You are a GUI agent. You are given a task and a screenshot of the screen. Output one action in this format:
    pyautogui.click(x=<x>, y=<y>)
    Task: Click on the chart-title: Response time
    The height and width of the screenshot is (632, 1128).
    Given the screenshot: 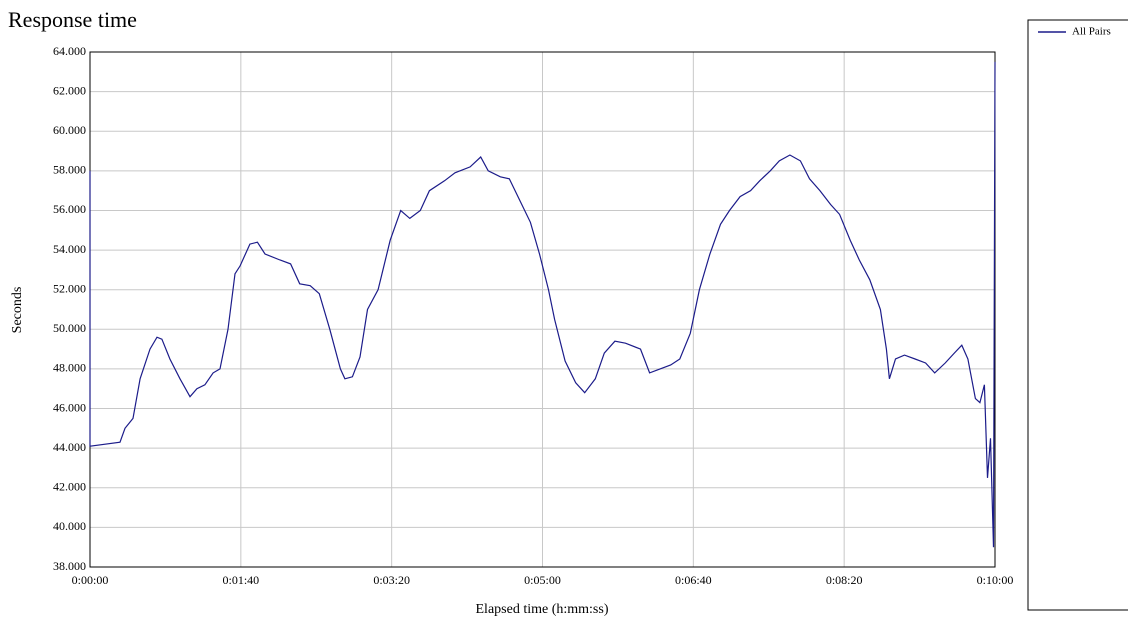 What is the action you would take?
    pyautogui.click(x=72, y=19)
    